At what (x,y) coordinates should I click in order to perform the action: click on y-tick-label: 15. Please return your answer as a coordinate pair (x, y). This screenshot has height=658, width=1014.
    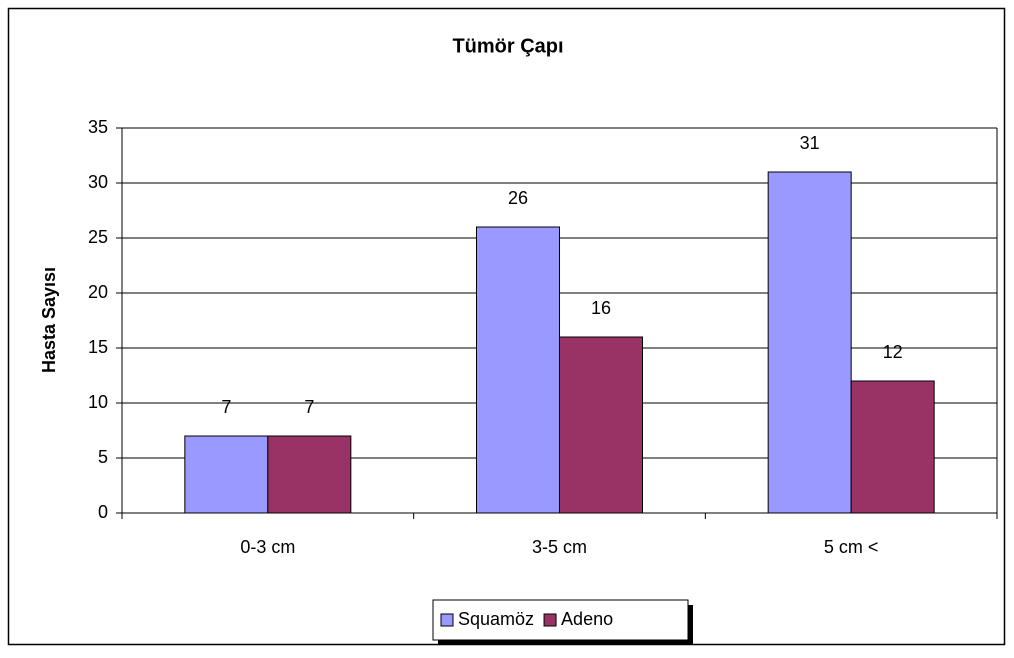
    Looking at the image, I should click on (98, 347).